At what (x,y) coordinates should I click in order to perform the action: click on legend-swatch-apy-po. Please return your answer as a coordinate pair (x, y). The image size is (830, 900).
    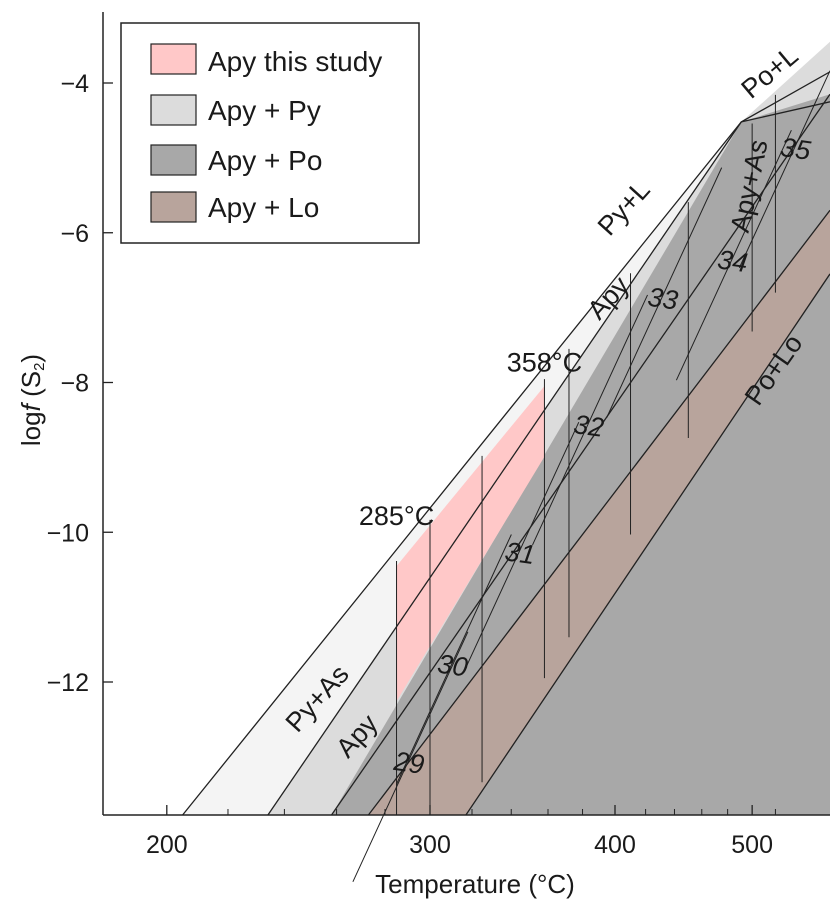
    Looking at the image, I should click on (173, 160).